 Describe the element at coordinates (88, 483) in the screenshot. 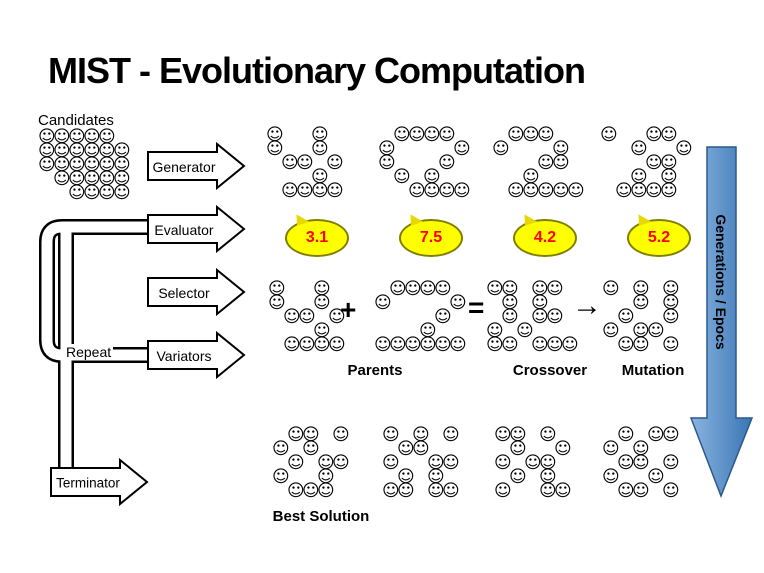

I see `terminator-label: Terminator` at that location.